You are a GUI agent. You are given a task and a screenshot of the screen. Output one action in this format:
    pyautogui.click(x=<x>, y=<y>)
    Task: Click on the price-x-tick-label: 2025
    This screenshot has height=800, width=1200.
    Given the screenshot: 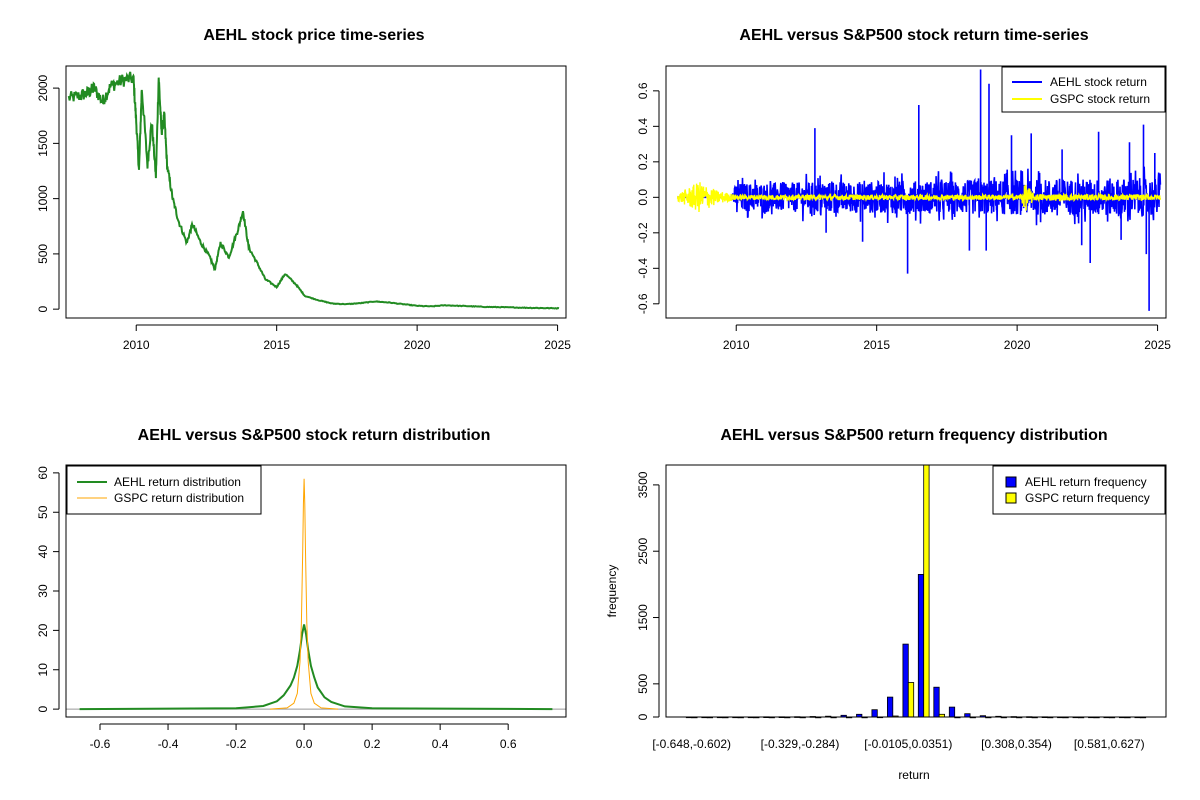 What is the action you would take?
    pyautogui.click(x=557, y=345)
    